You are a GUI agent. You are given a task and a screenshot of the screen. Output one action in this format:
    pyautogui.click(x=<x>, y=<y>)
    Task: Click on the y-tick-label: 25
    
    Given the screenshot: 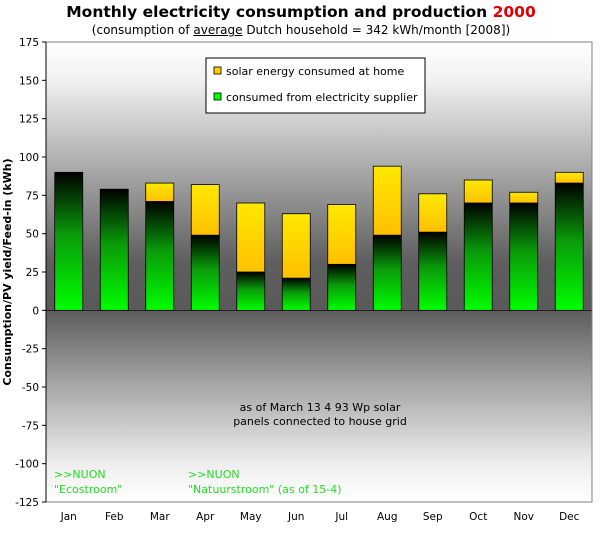 What is the action you would take?
    pyautogui.click(x=32, y=273)
    